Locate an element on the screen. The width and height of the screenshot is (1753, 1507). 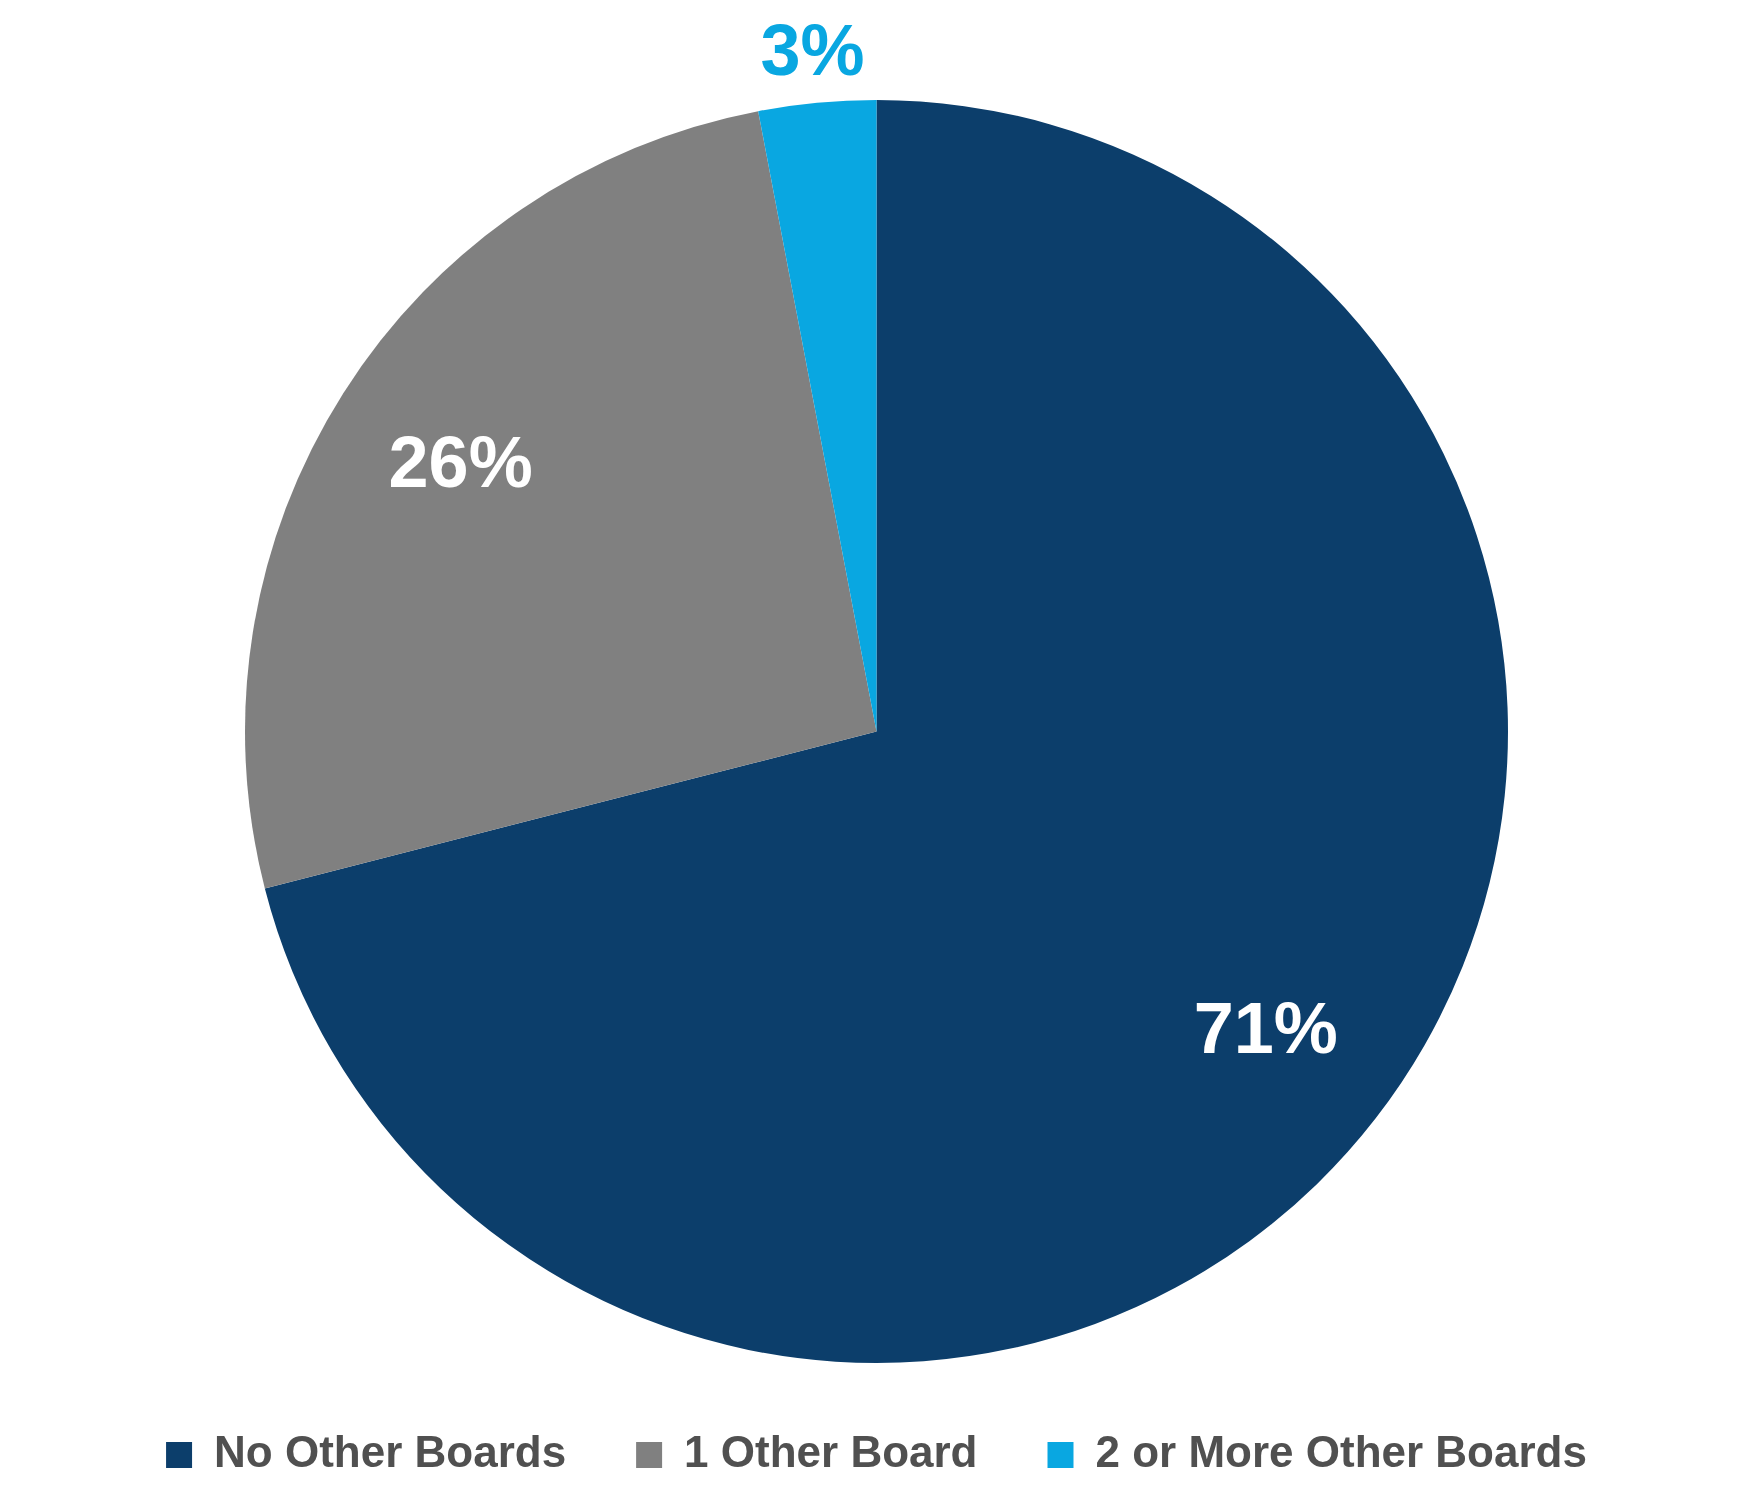
data-label: 71% is located at coordinates (1265, 1028).